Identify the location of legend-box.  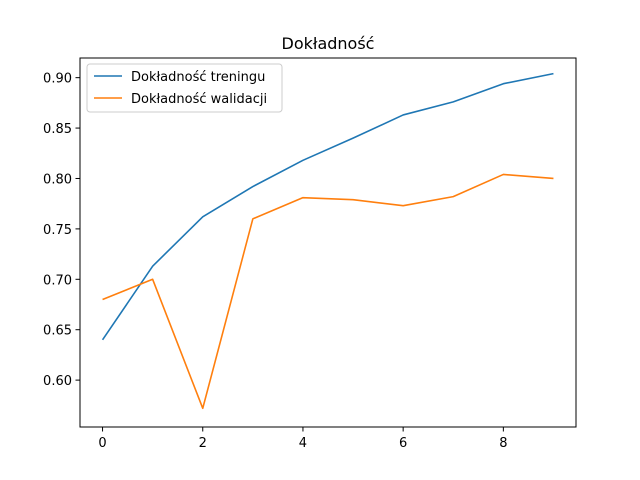
(184, 88).